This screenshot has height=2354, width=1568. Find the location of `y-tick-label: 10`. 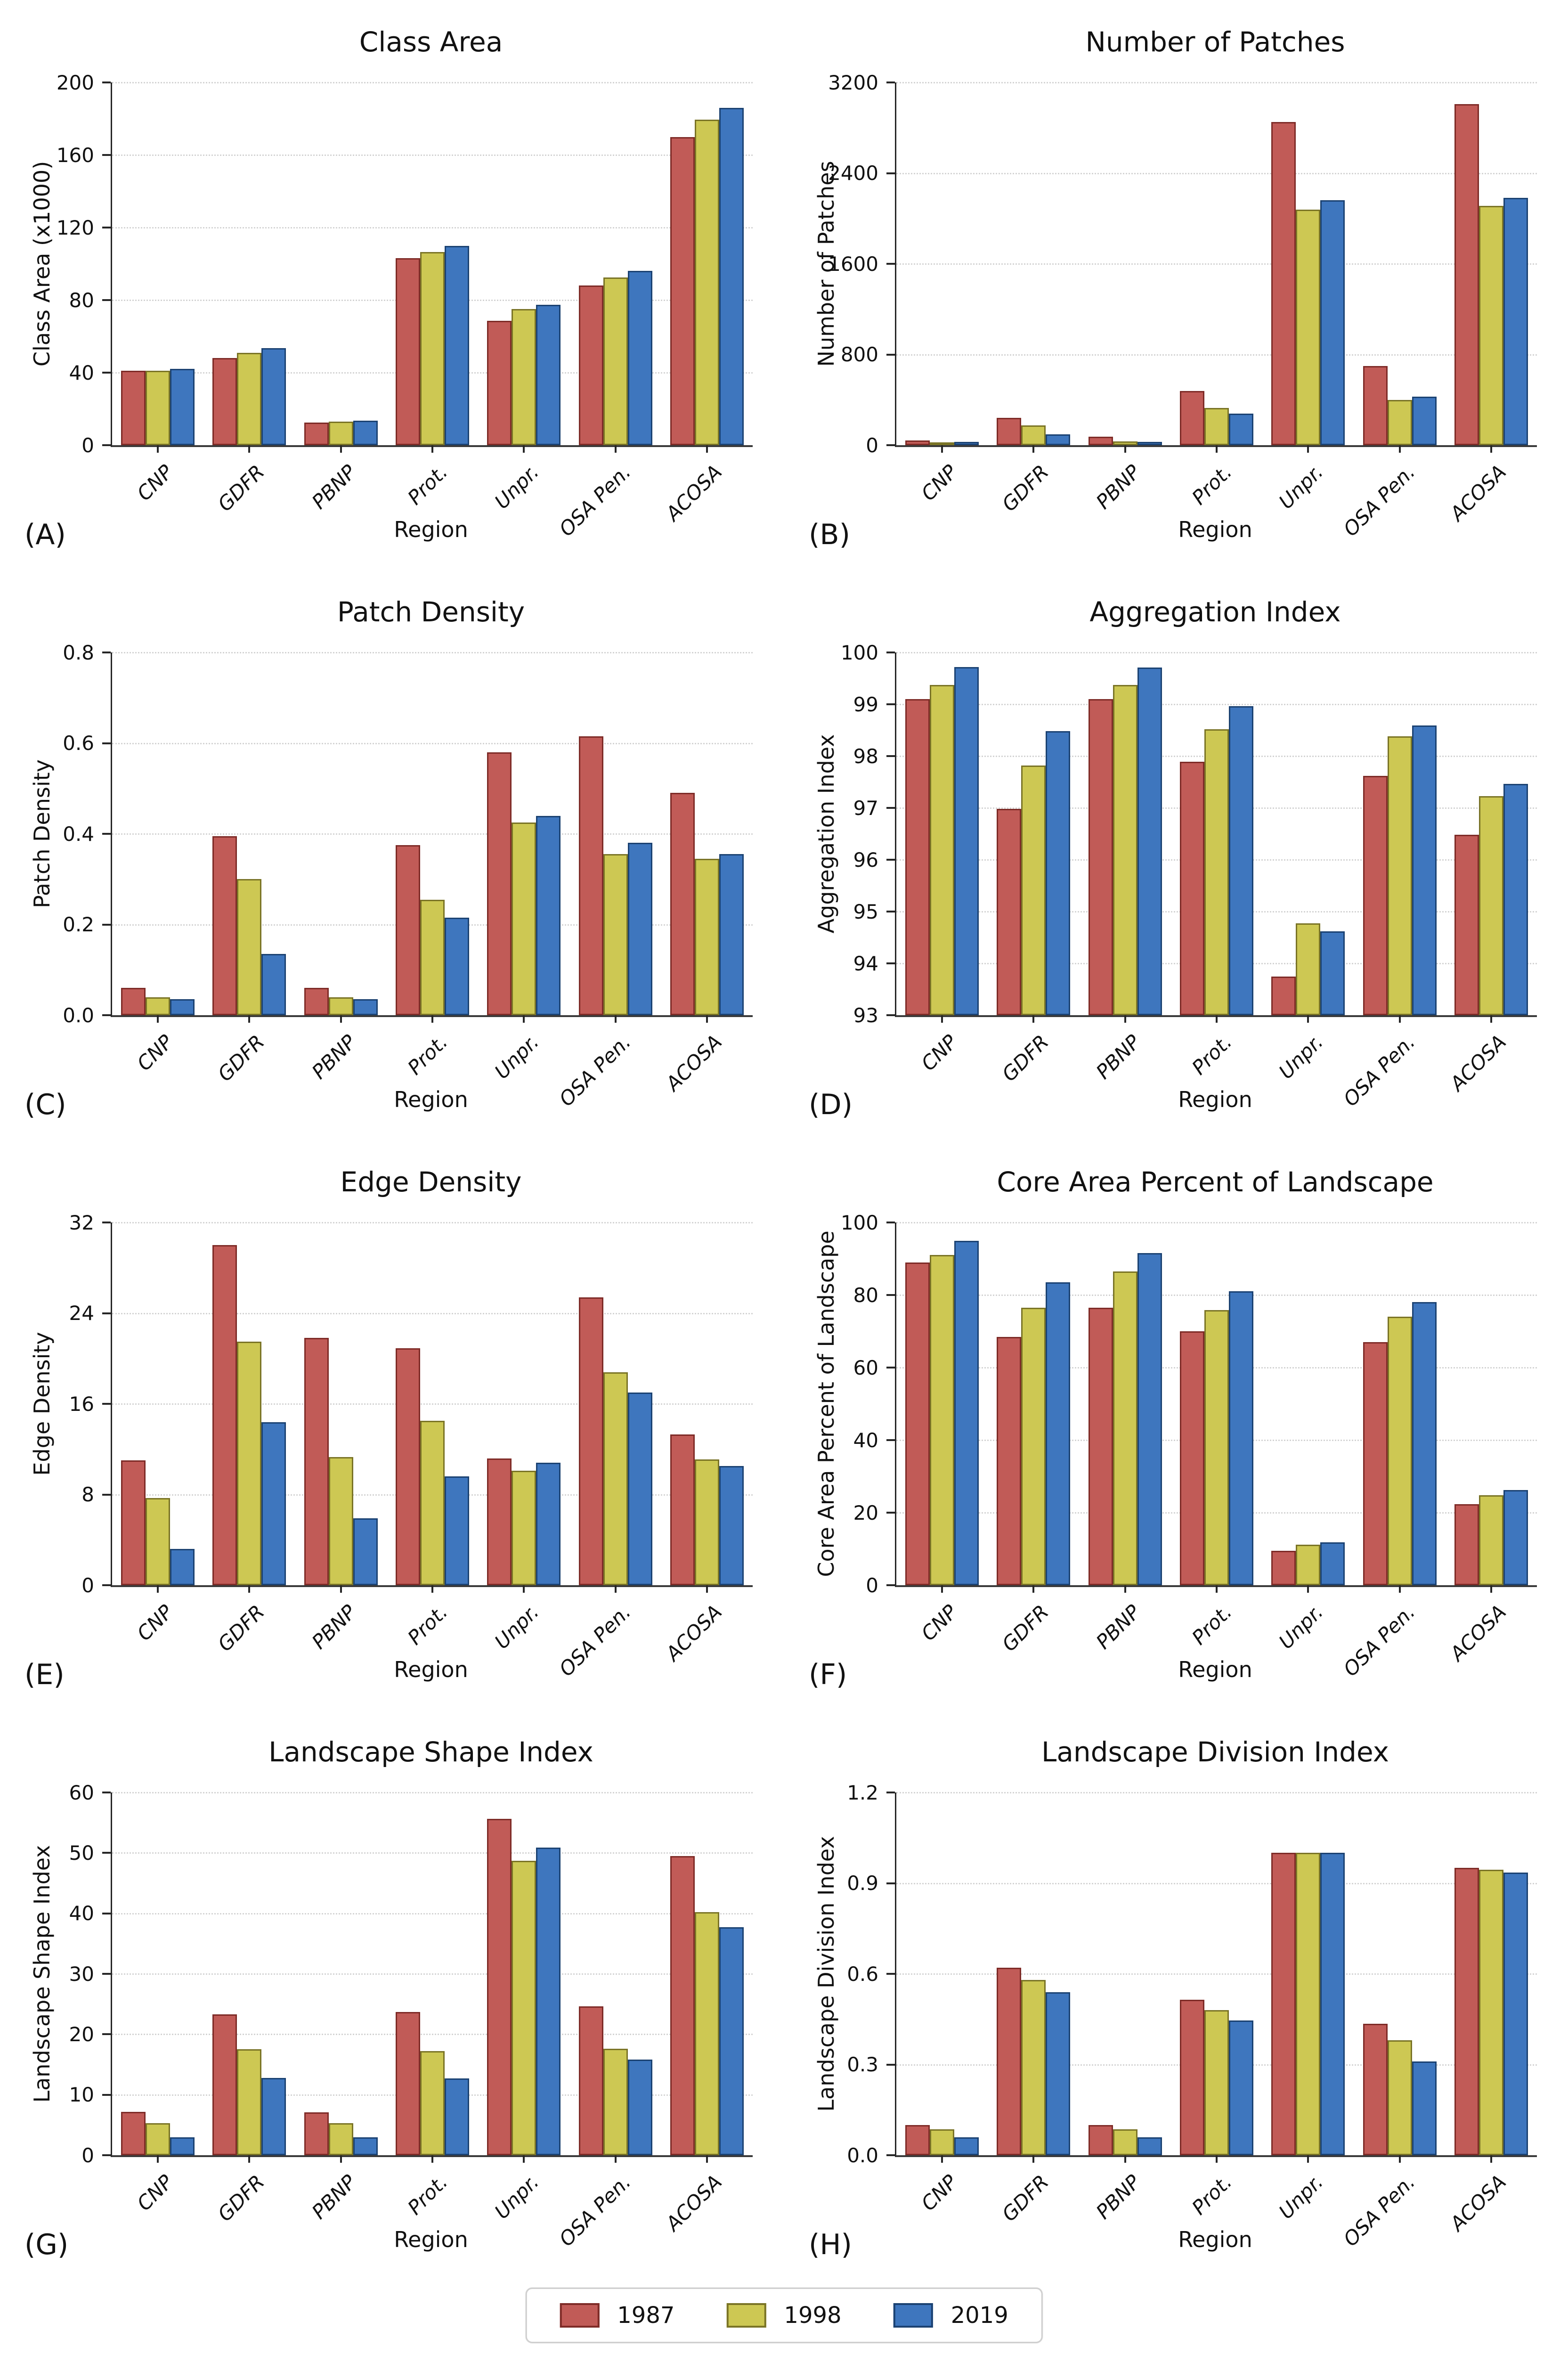

y-tick-label: 10 is located at coordinates (81, 2095).